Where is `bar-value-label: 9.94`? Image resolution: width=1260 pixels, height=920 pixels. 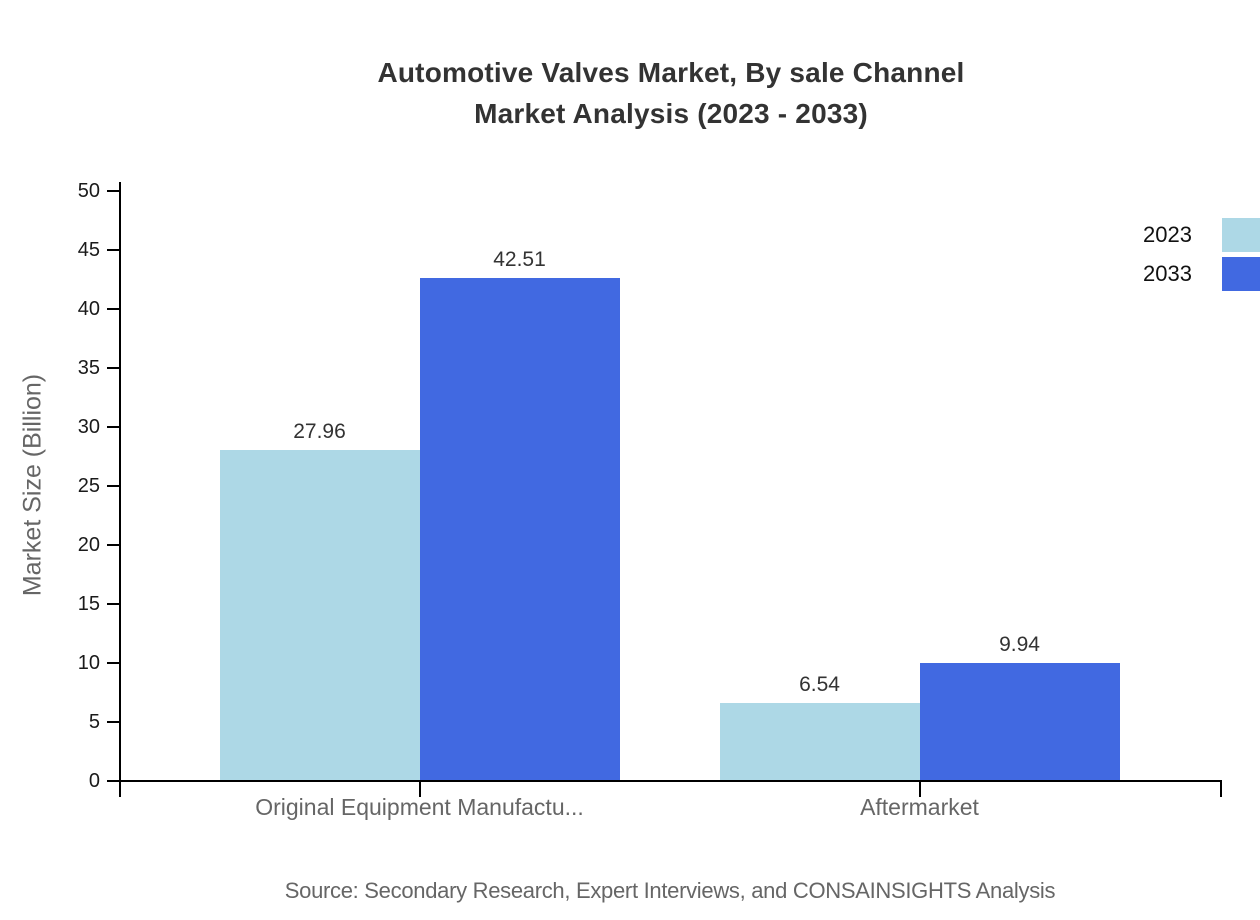
bar-value-label: 9.94 is located at coordinates (1019, 644).